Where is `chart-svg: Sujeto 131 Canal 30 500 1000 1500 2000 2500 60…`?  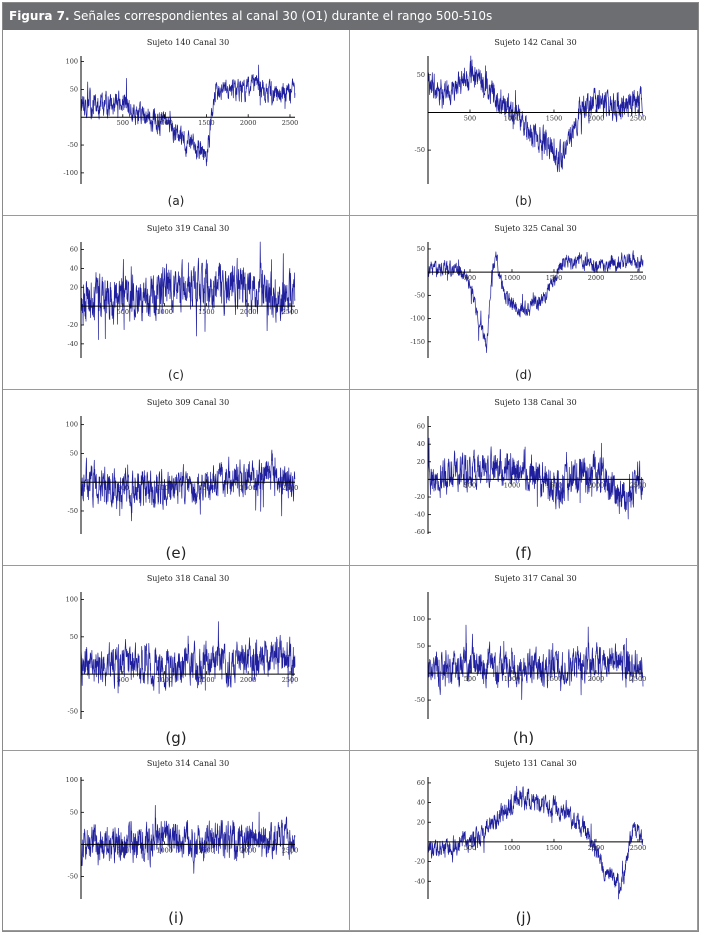 chart-svg: Sujeto 131 Canal 30 500 1000 1500 2000 2500 60… is located at coordinates (531, 829).